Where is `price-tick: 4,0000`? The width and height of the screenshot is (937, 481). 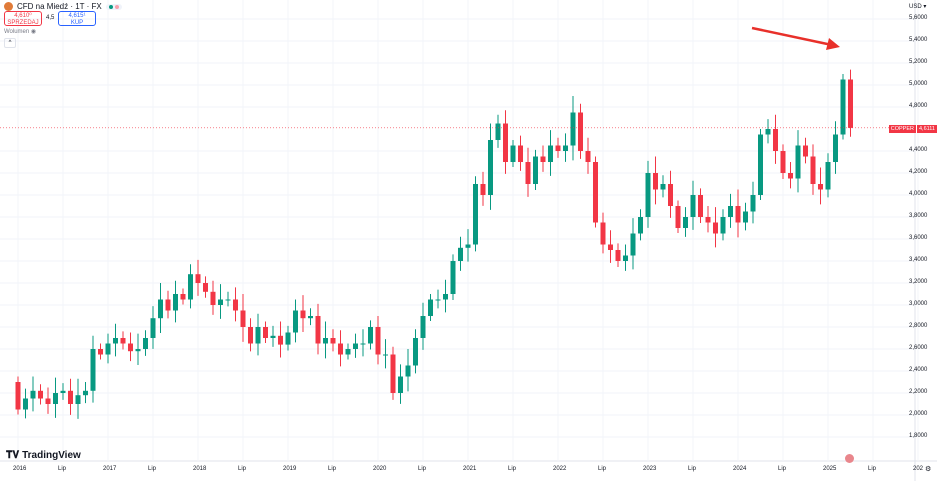 price-tick: 4,0000 is located at coordinates (918, 194).